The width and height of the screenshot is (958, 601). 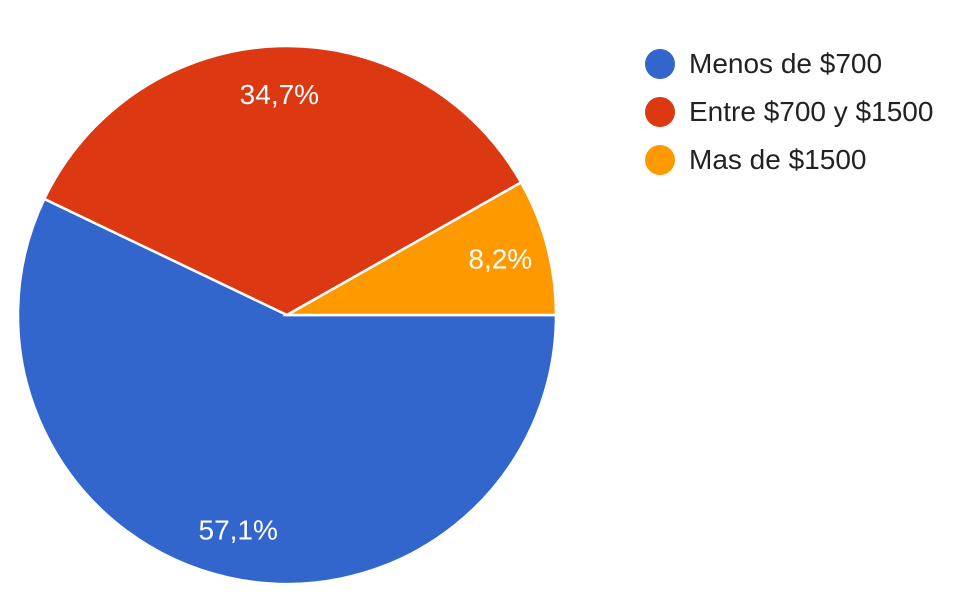 What do you see at coordinates (786, 63) in the screenshot?
I see `legend-label-menos-de-700: Menos de $700` at bounding box center [786, 63].